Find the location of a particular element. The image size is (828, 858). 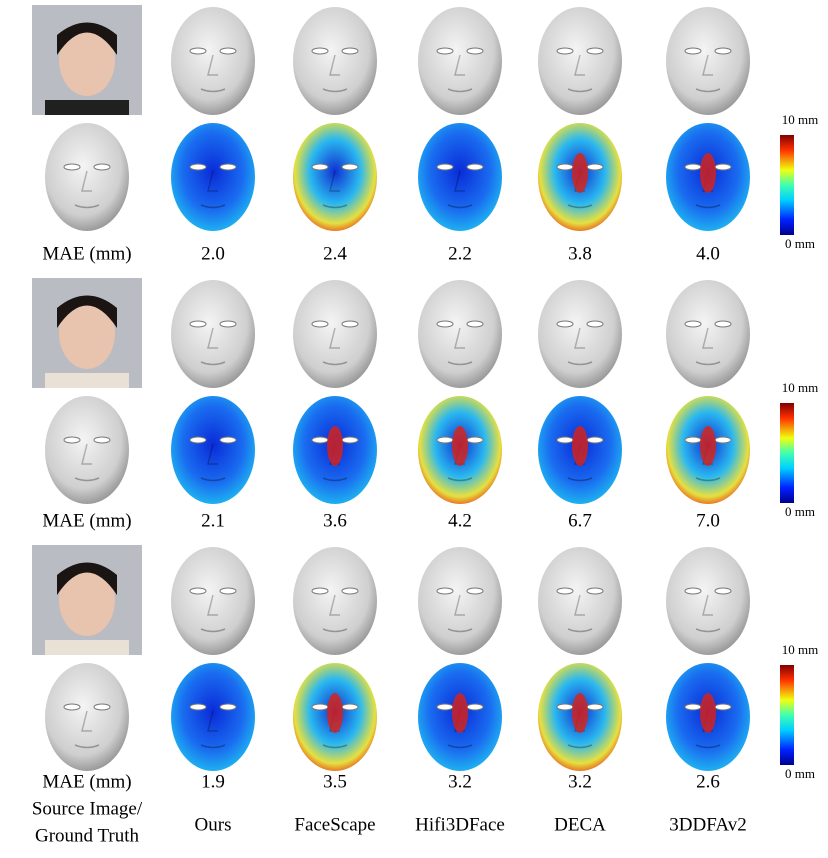

mae-value: 2.6 is located at coordinates (708, 781).